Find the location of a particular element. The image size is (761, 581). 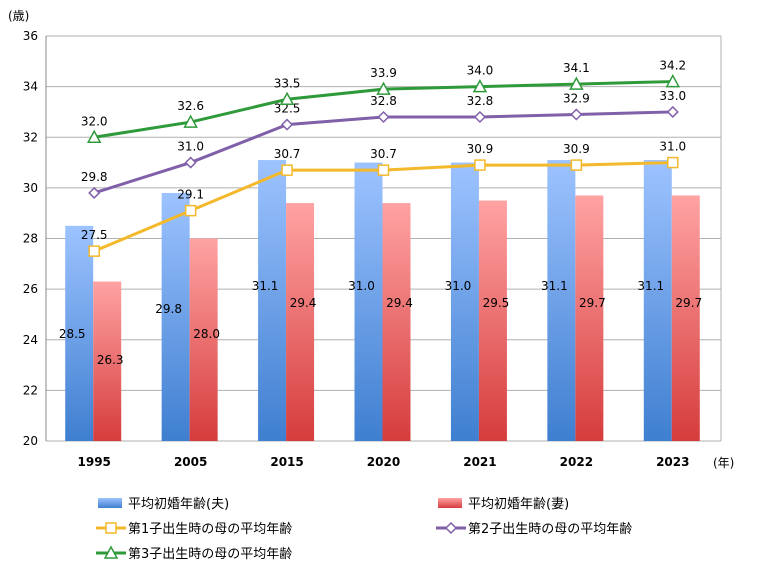

series-3-label: 32.0 is located at coordinates (94, 121).